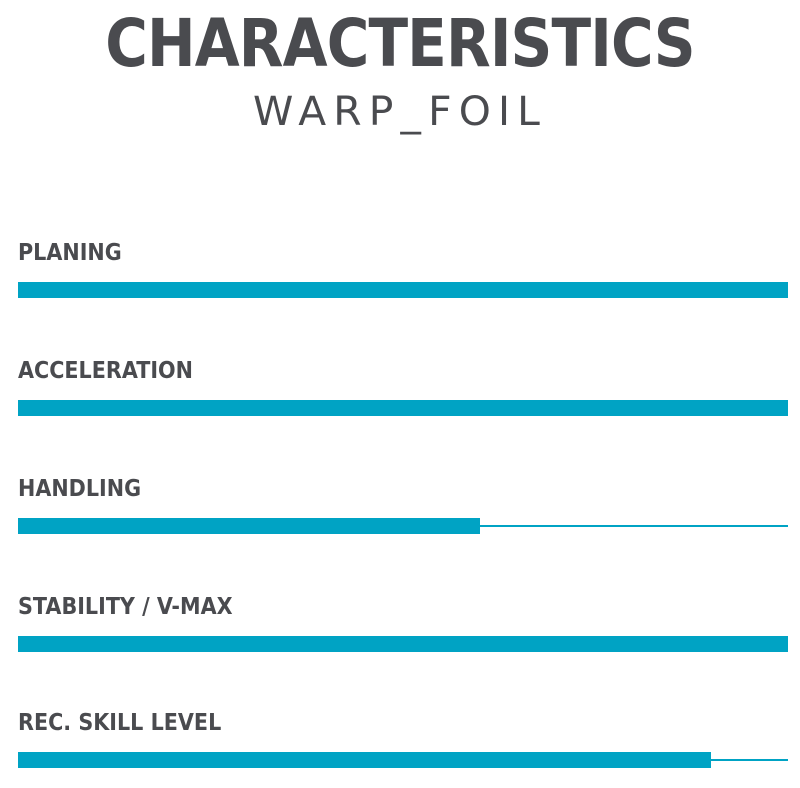 Image resolution: width=800 pixels, height=788 pixels. What do you see at coordinates (400, 514) in the screenshot?
I see `stat-handling: HANDLING` at bounding box center [400, 514].